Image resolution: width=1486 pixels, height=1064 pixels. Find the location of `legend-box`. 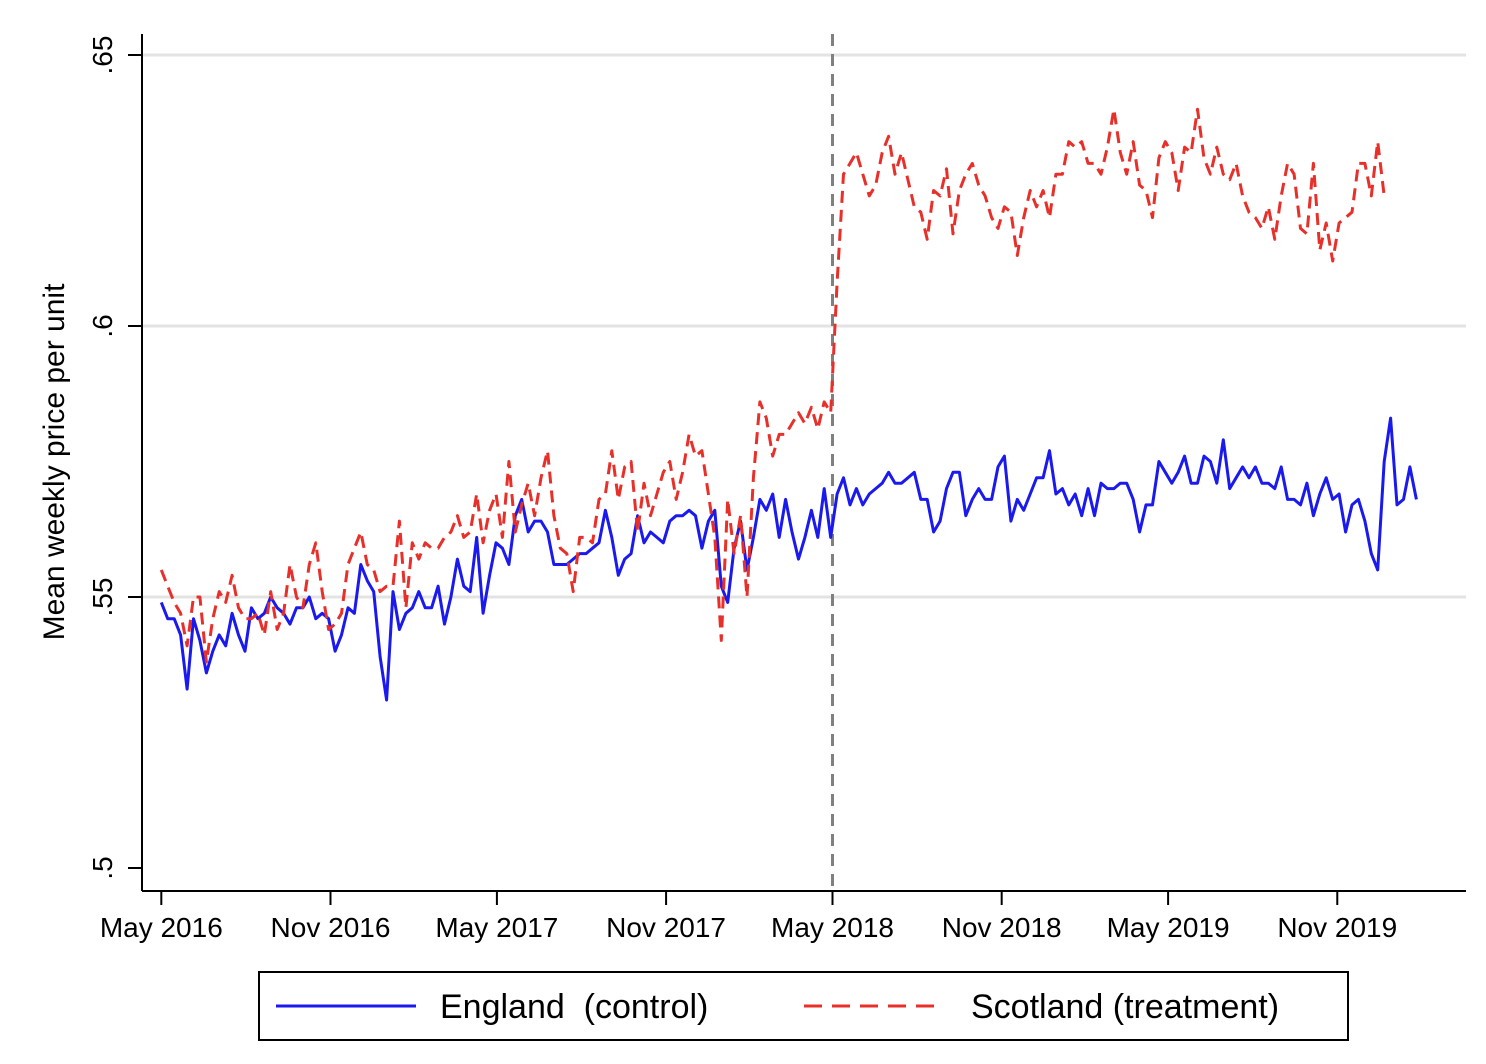

legend-box is located at coordinates (803, 1006).